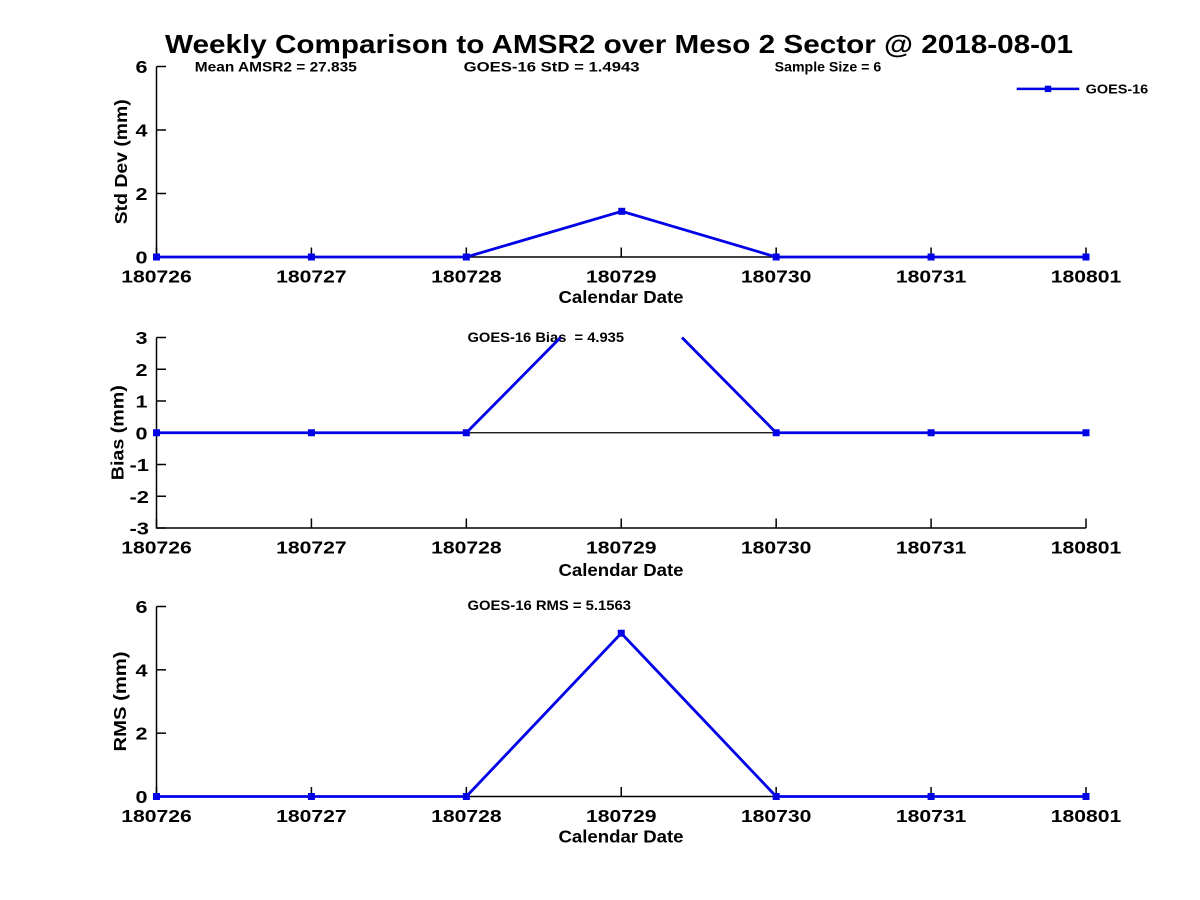 The image size is (1200, 900). What do you see at coordinates (276, 67) in the screenshot?
I see `svg-text: Mean AMSR2 = 27.835` at bounding box center [276, 67].